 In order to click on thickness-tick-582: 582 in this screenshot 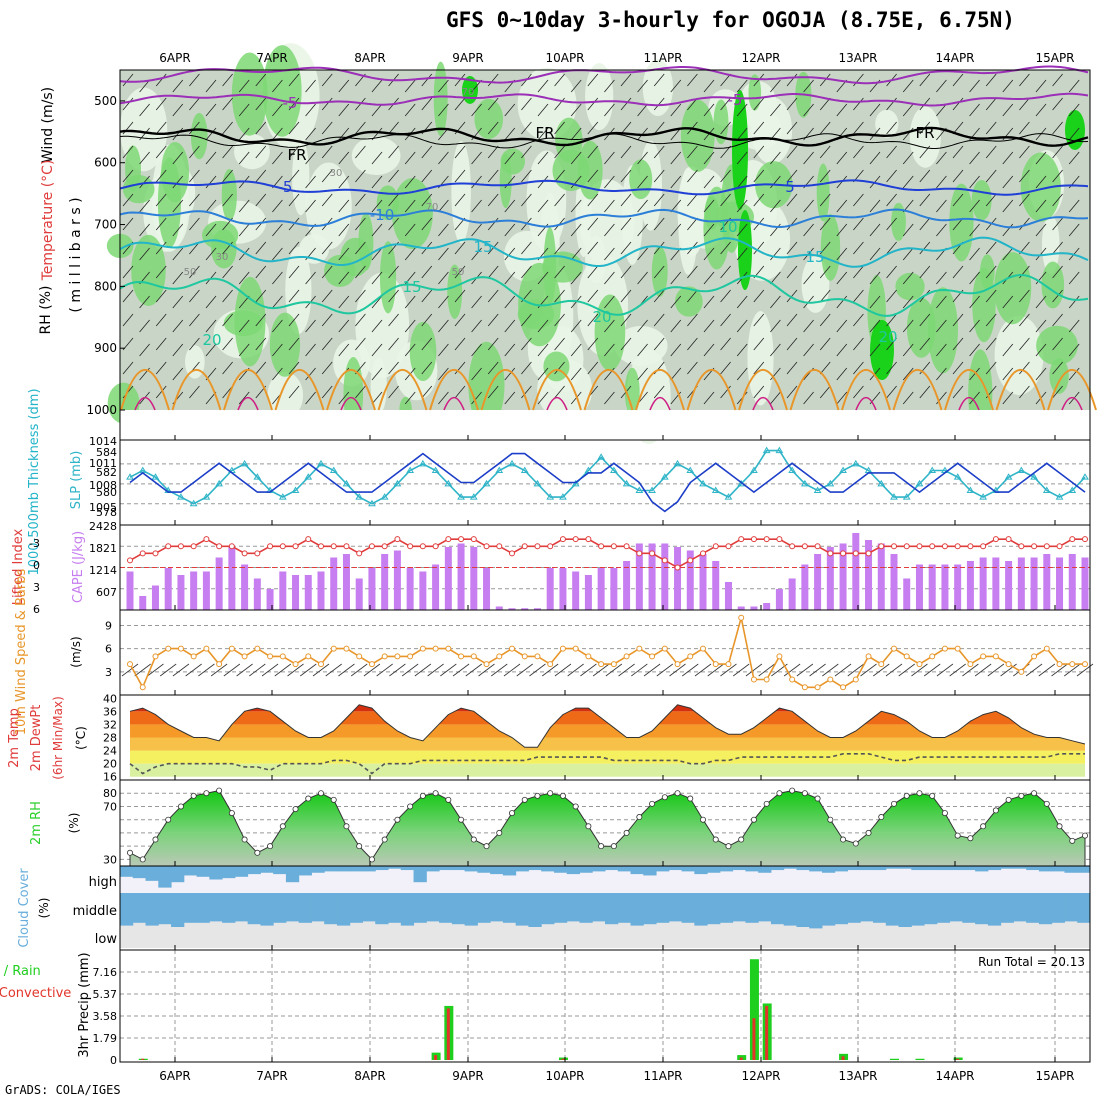, I will do `click(106, 472)`.